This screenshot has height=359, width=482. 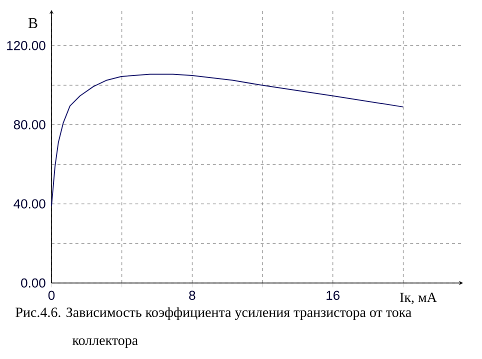 I want to click on y-tick-label: 0.00, so click(x=33, y=283).